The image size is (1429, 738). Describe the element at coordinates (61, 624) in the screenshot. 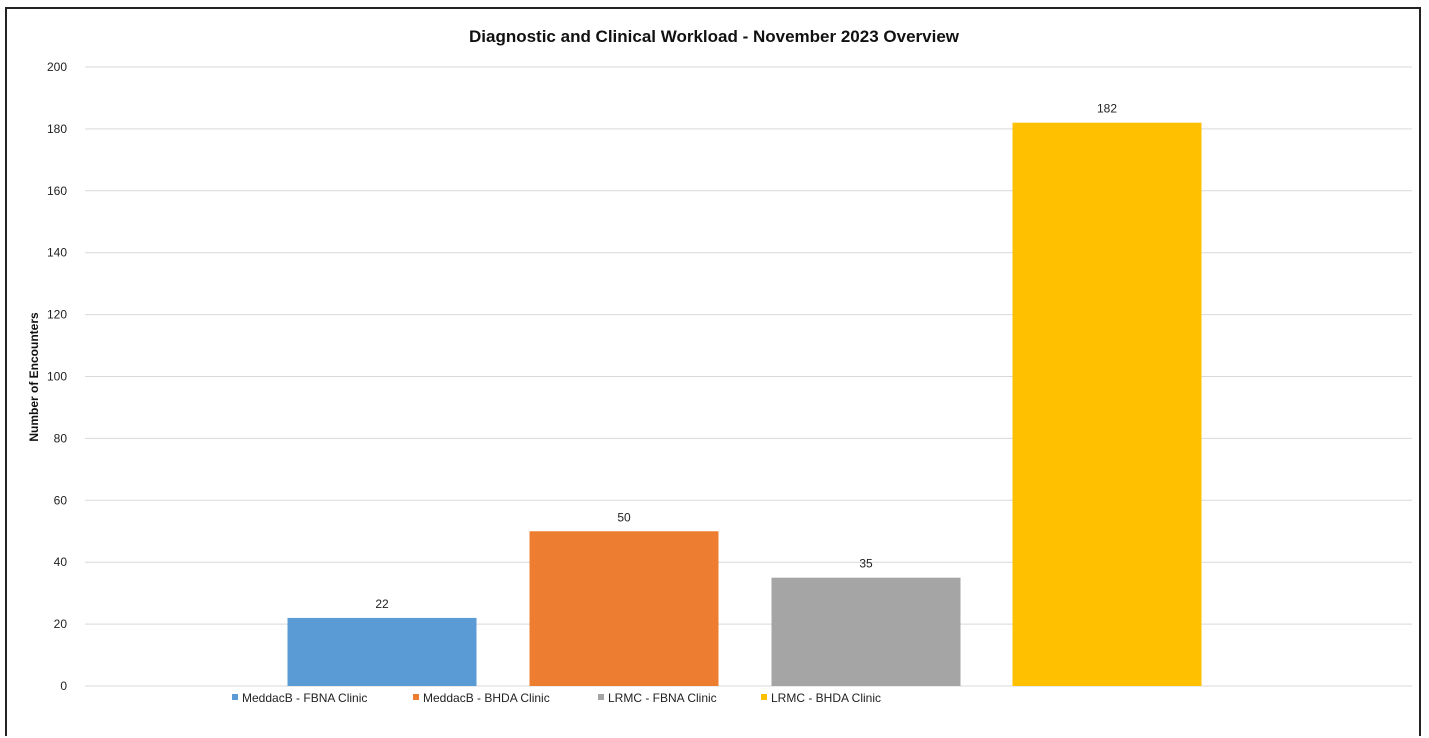

I see `y-tick-label: 20` at that location.